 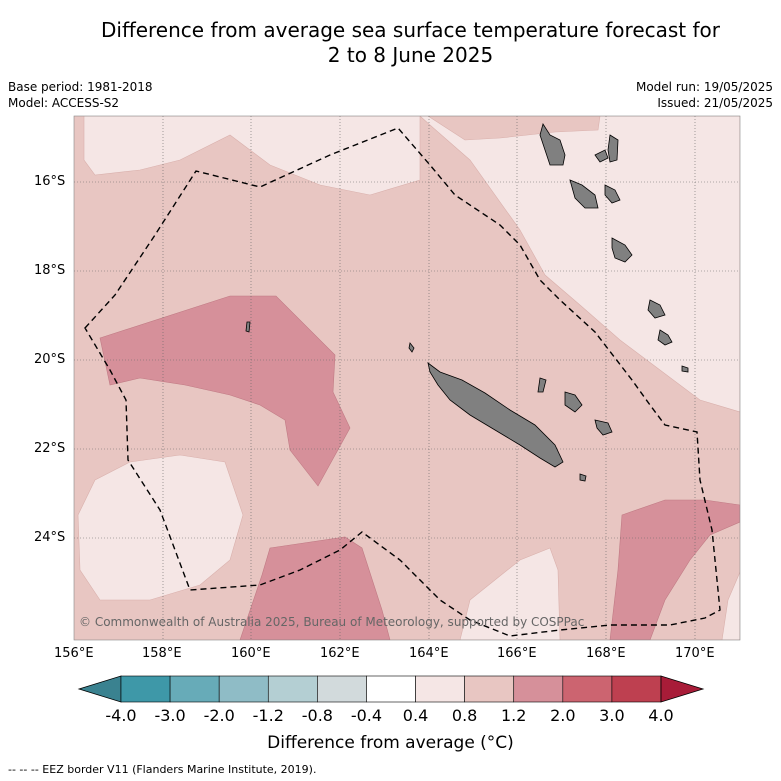 What do you see at coordinates (248, 327) in the screenshot?
I see `chesterfield` at bounding box center [248, 327].